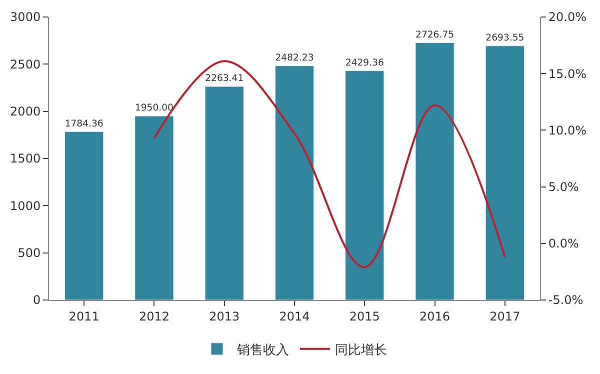 The height and width of the screenshot is (374, 600). What do you see at coordinates (154, 316) in the screenshot?
I see `x-tick-label: 2012` at bounding box center [154, 316].